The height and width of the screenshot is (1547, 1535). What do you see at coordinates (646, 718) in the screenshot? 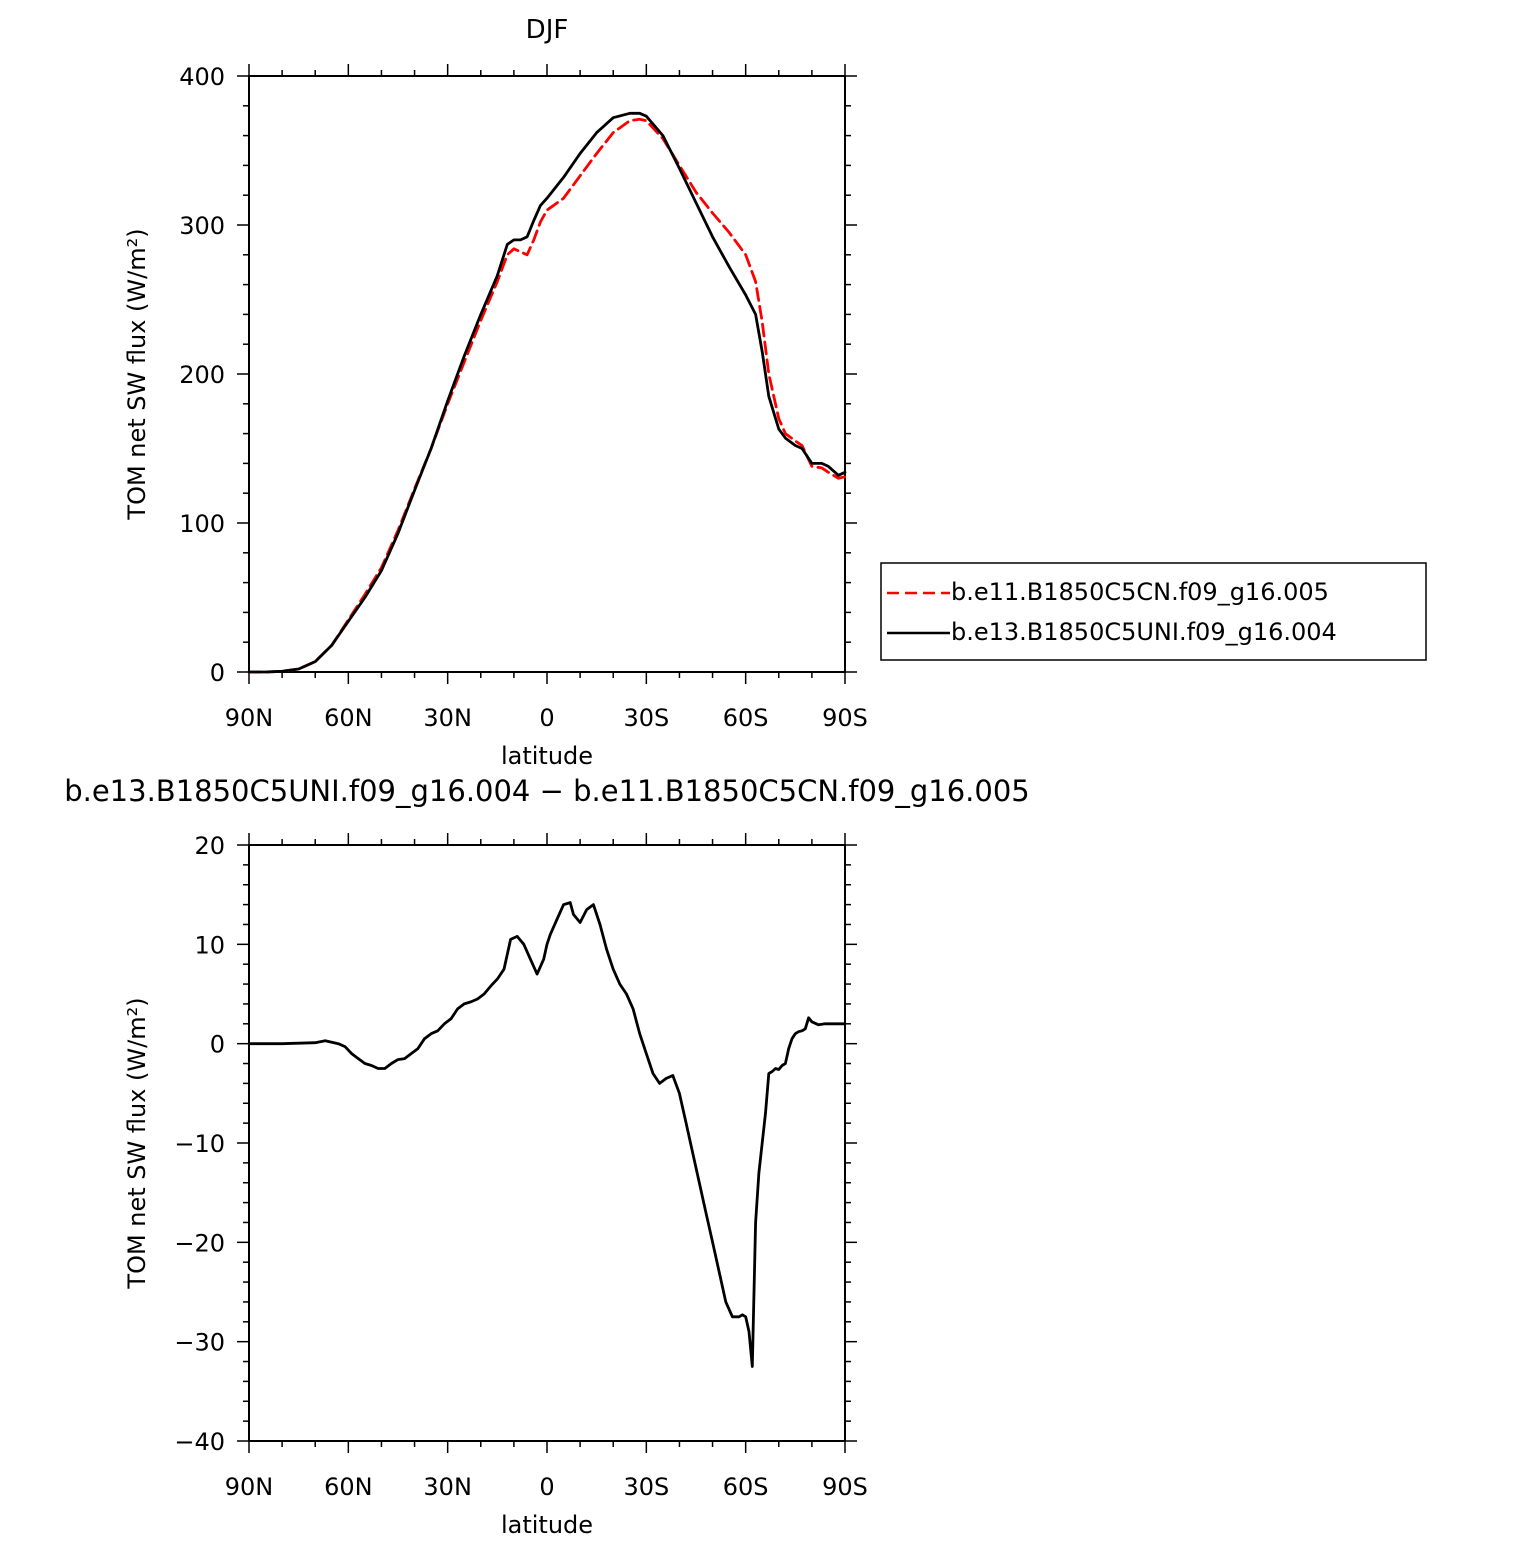
I see `top-x-tick-label: 30S` at bounding box center [646, 718].